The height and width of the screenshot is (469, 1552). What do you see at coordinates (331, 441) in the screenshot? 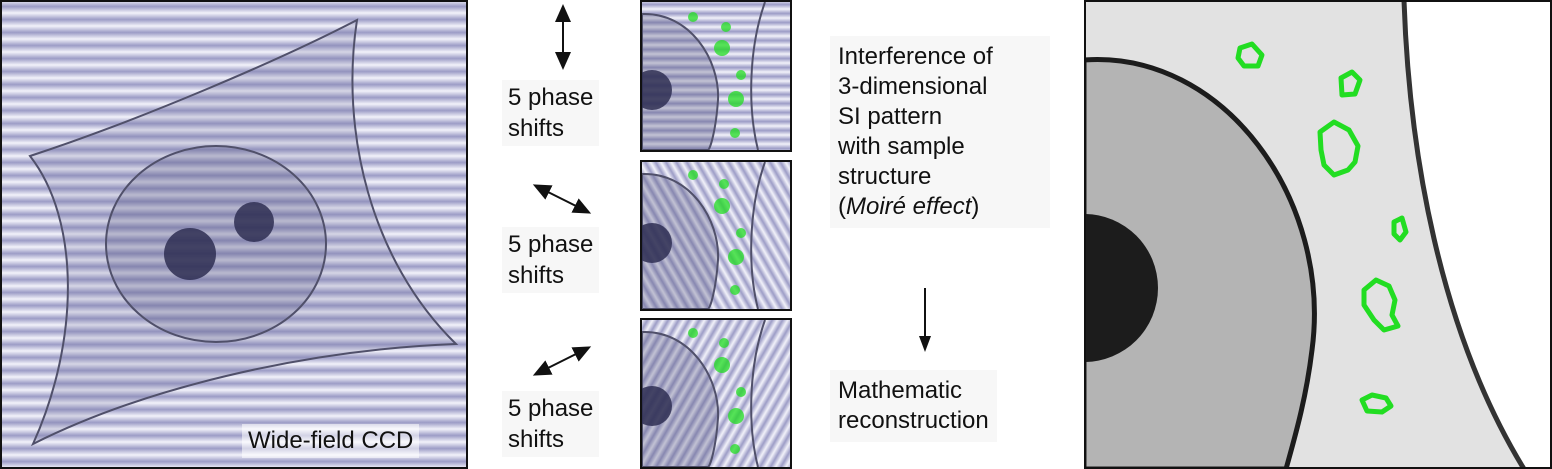
I see `wide-field-caption: Wide-field CCD` at bounding box center [331, 441].